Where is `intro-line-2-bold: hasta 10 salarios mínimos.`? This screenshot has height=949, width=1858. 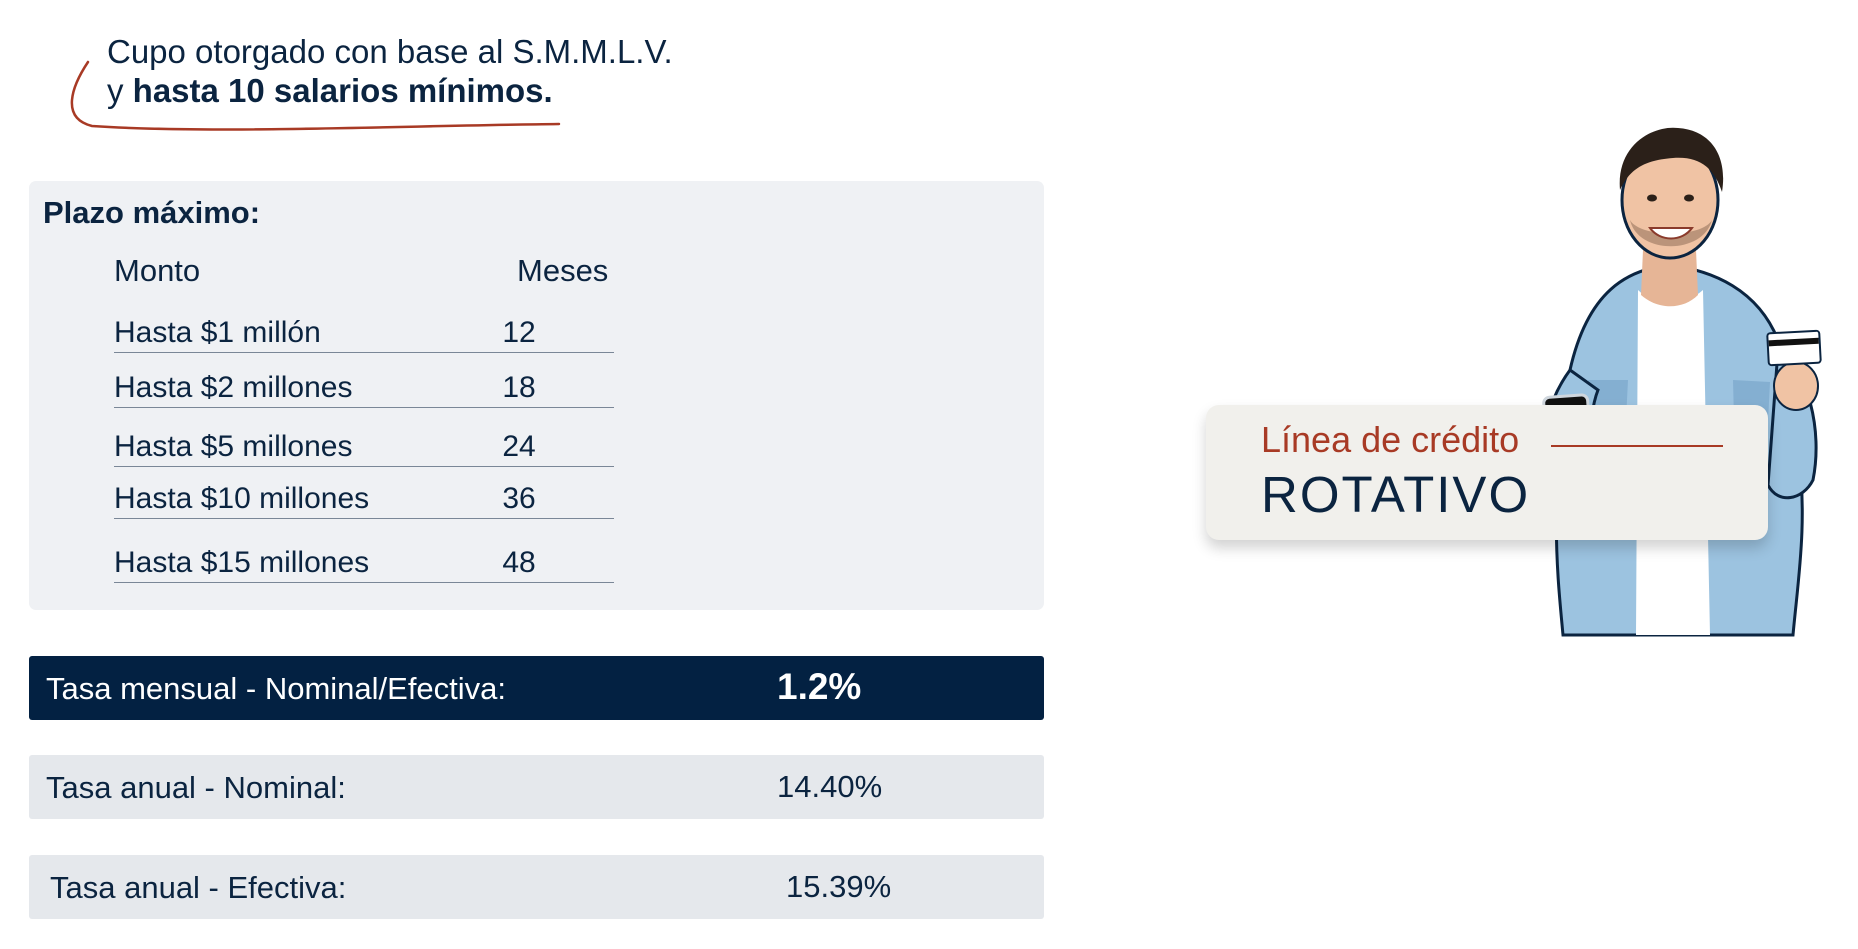
intro-line-2-bold: hasta 10 salarios mínimos. is located at coordinates (342, 90).